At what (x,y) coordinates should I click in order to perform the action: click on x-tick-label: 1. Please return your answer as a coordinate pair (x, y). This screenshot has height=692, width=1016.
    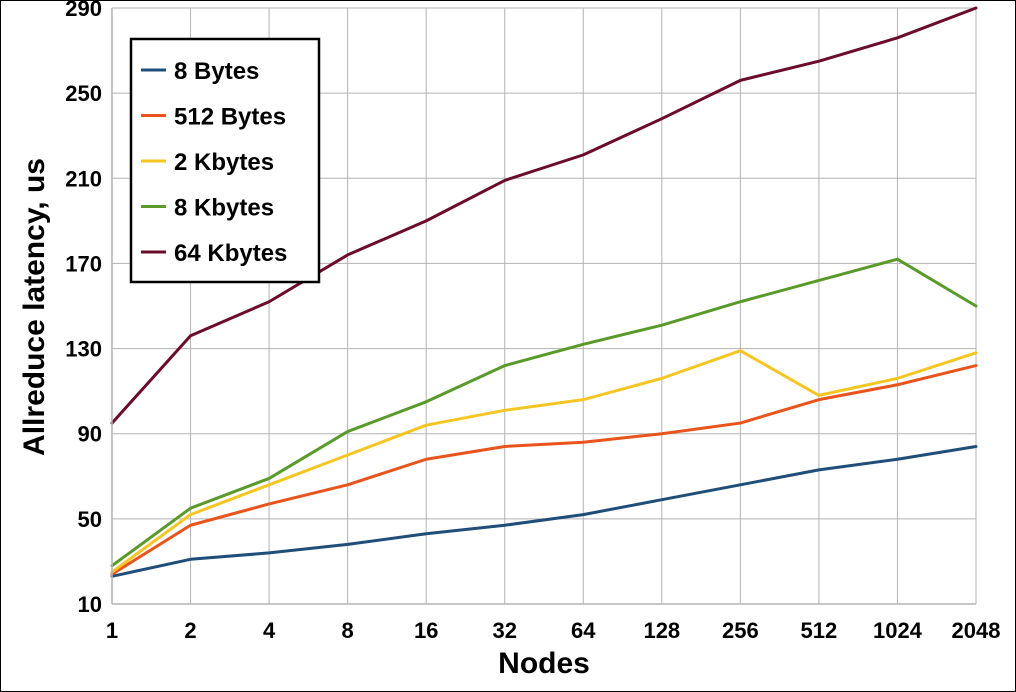
    Looking at the image, I should click on (112, 630).